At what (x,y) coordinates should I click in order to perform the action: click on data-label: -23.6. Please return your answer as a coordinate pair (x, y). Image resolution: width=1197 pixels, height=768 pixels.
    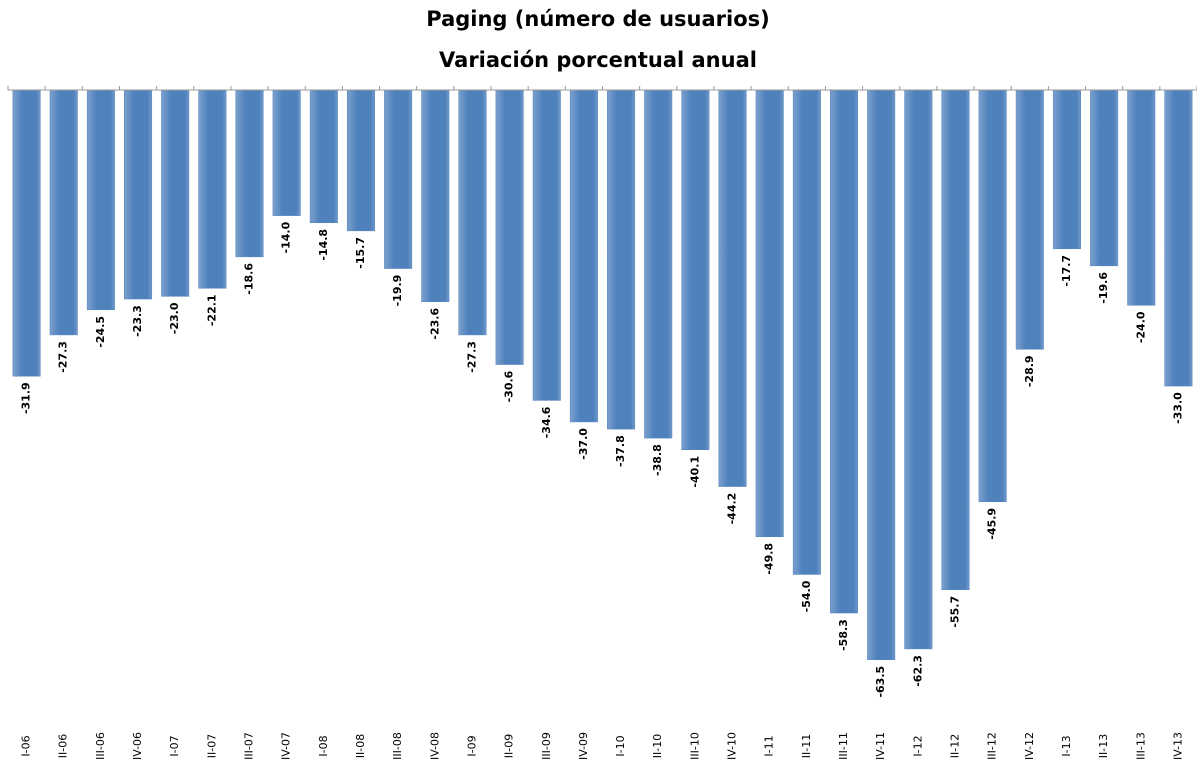
    Looking at the image, I should click on (434, 324).